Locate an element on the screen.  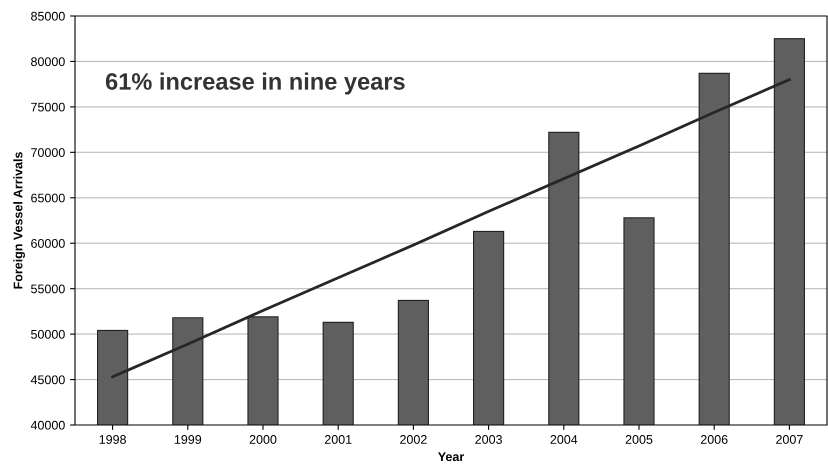
x-axis-title: Year is located at coordinates (451, 457).